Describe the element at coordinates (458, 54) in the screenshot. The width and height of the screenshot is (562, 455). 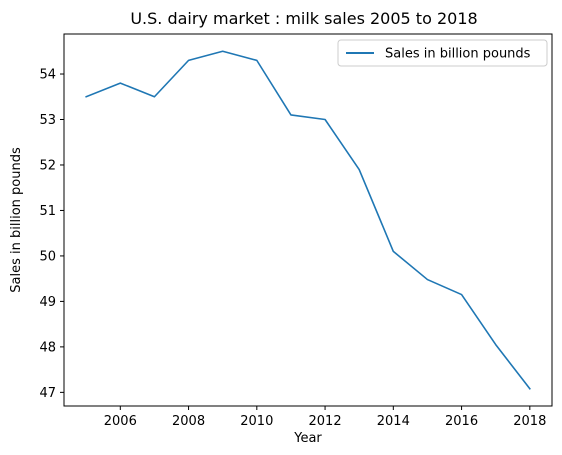
I see `legend-label: Sales in billion pounds` at that location.